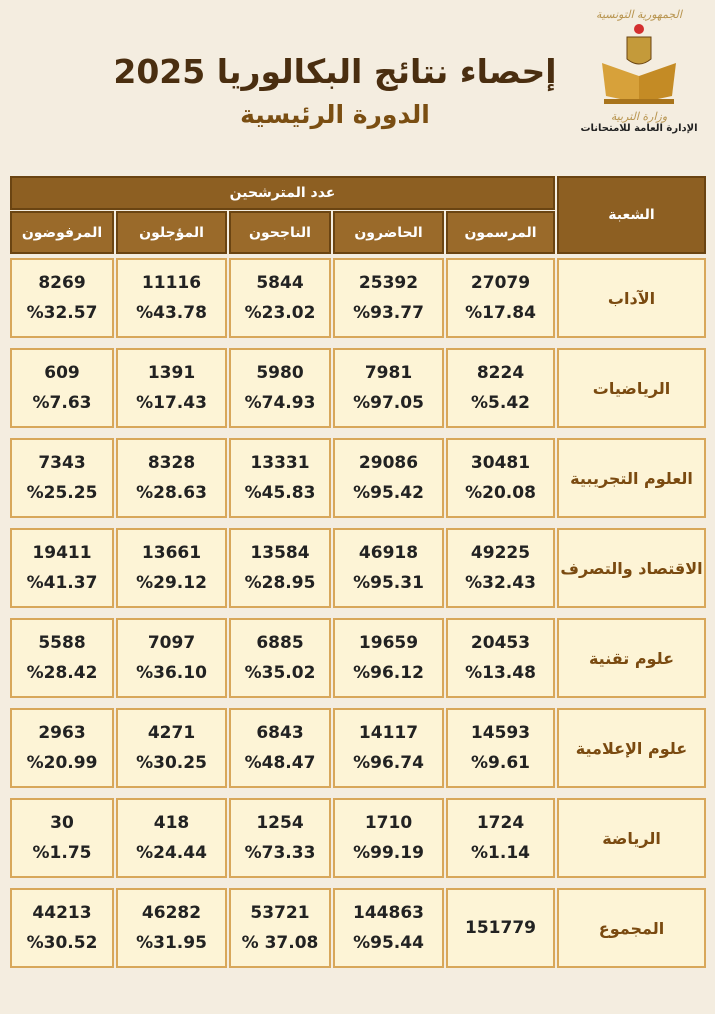 Image resolution: width=715 pixels, height=1014 pixels. What do you see at coordinates (62, 658) in the screenshot?
I see `cell-rejected: 5588 %28.42` at bounding box center [62, 658].